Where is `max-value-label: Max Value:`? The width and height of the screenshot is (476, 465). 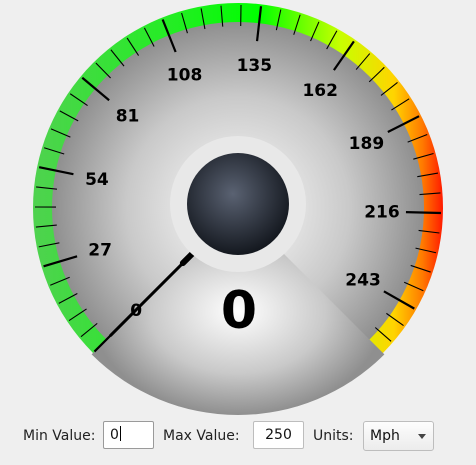
max-value-label: Max Value: is located at coordinates (201, 436).